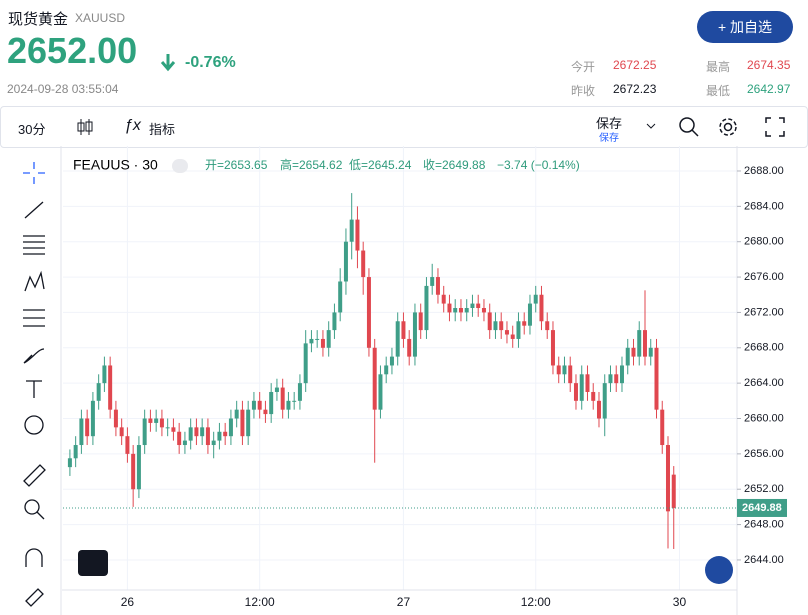  What do you see at coordinates (128, 602) in the screenshot?
I see `x-tick-label: 26` at bounding box center [128, 602].